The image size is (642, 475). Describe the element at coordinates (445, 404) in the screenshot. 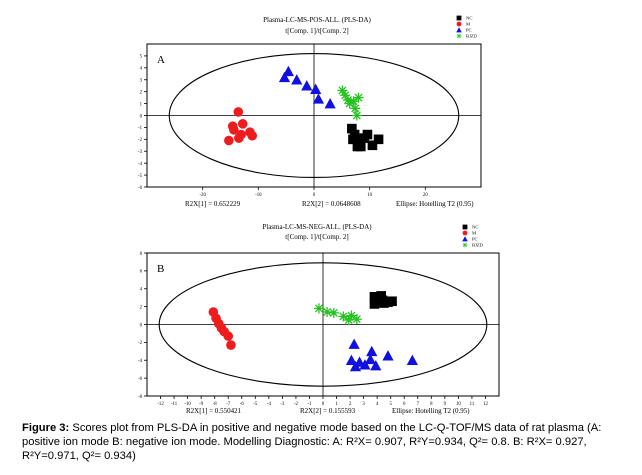

I see `x-tick-label: 9` at that location.